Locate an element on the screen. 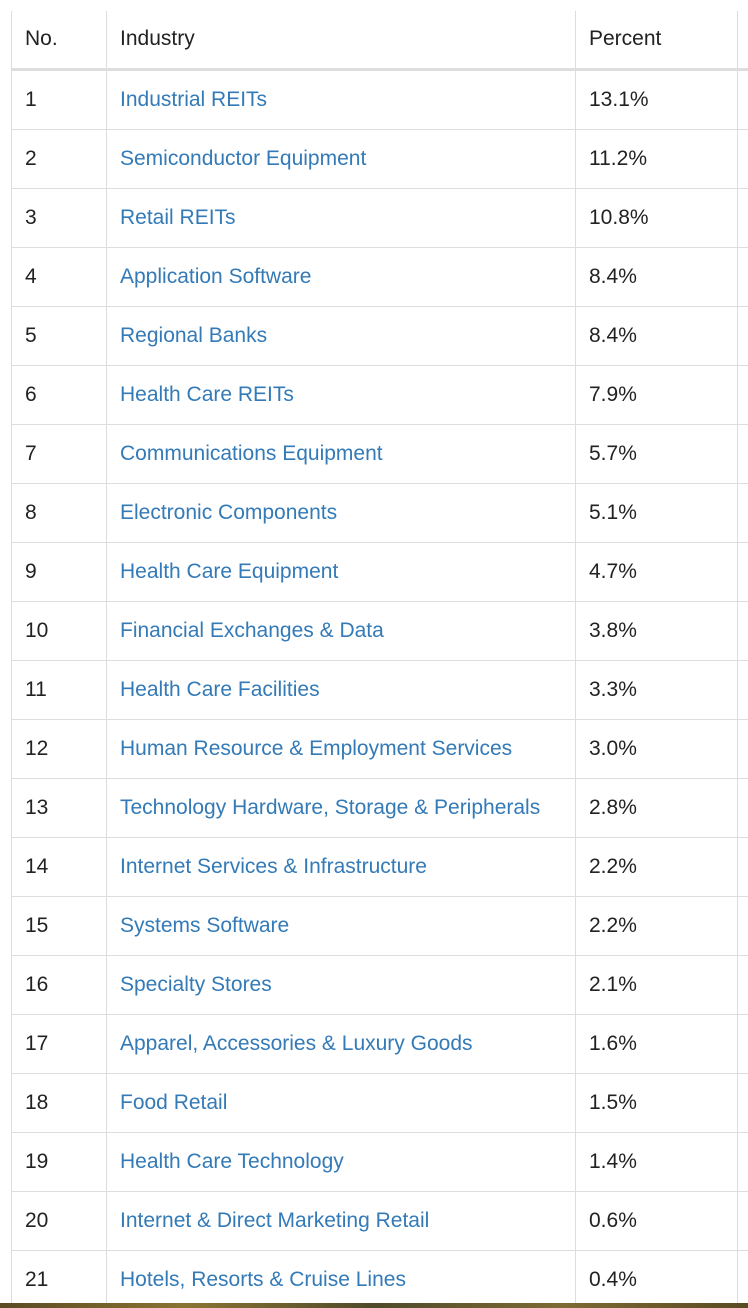  row-number: 2 is located at coordinates (59, 158).